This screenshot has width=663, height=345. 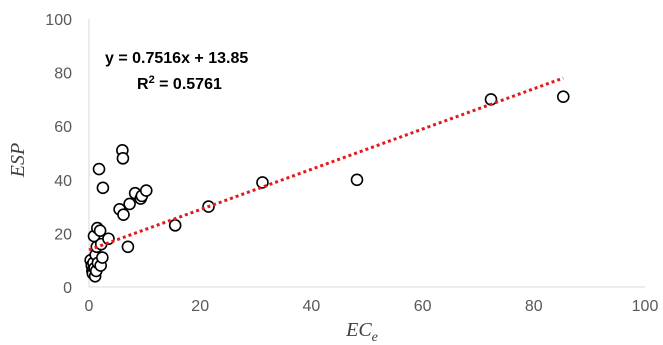 I want to click on x-tick-label: 40, so click(x=312, y=306).